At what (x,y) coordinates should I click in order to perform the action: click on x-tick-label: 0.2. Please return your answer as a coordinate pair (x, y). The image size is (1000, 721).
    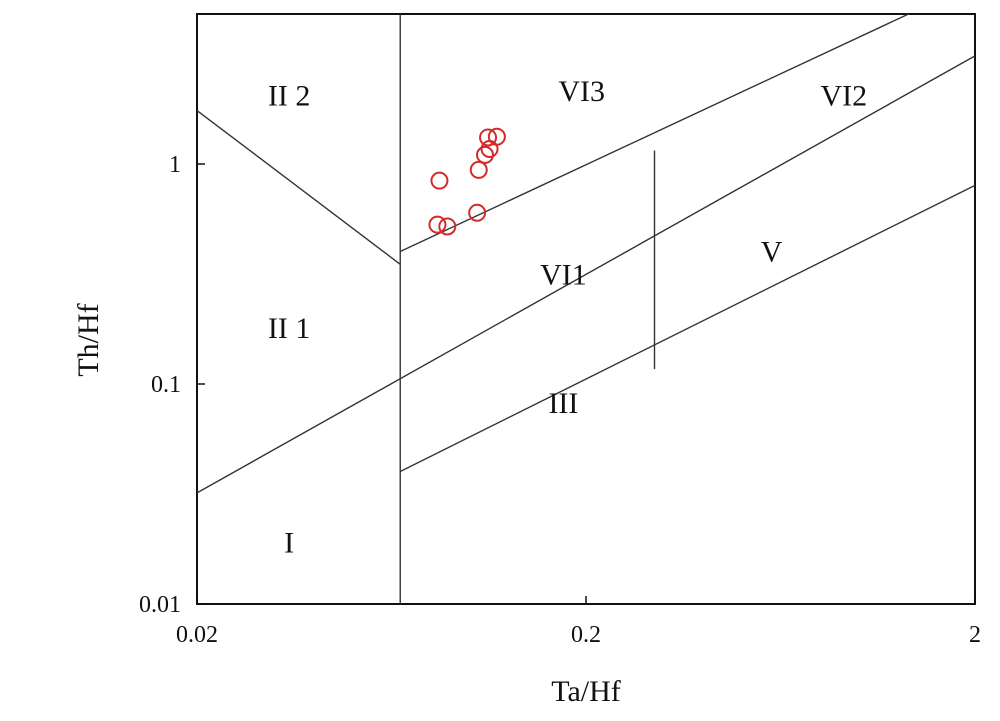
    Looking at the image, I should click on (586, 635).